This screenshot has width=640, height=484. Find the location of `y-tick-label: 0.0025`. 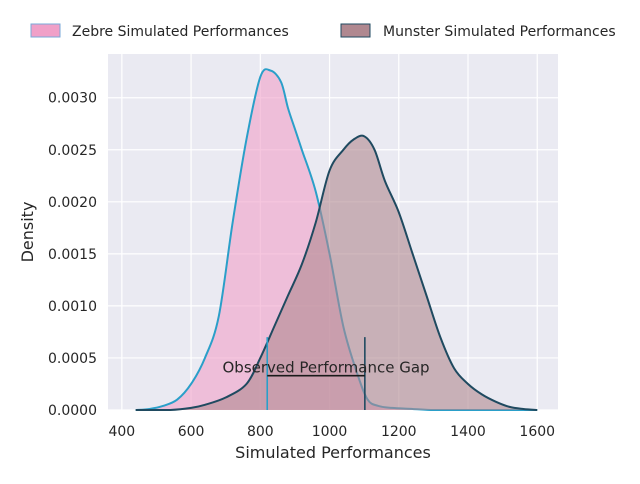

y-tick-label: 0.0025 is located at coordinates (72, 151).